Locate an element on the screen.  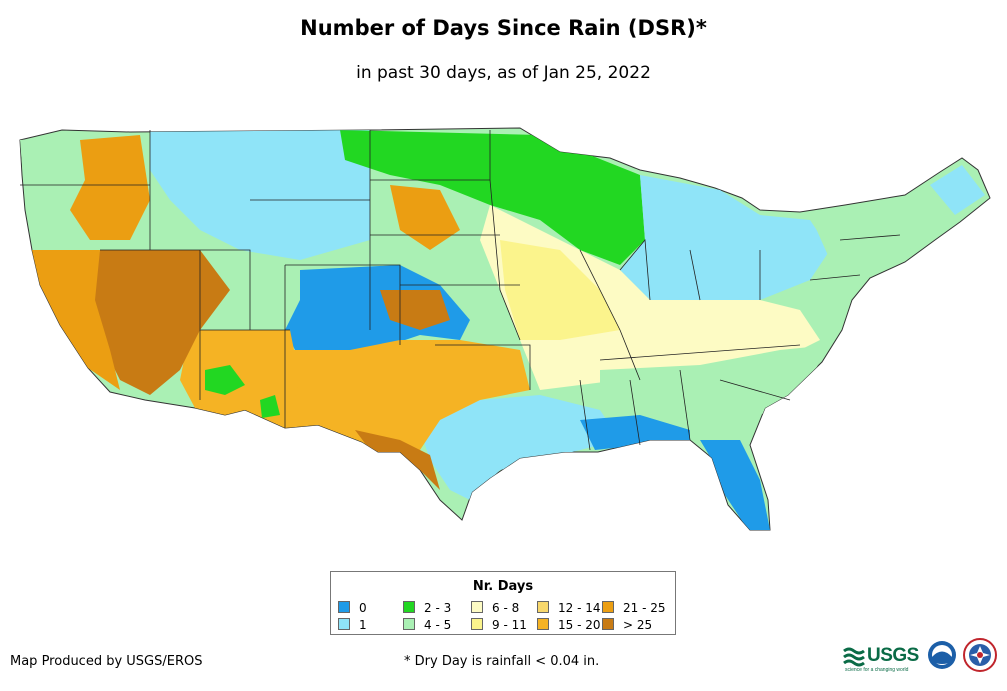
legend-item-2-3: 2 - 3 is located at coordinates (427, 608).